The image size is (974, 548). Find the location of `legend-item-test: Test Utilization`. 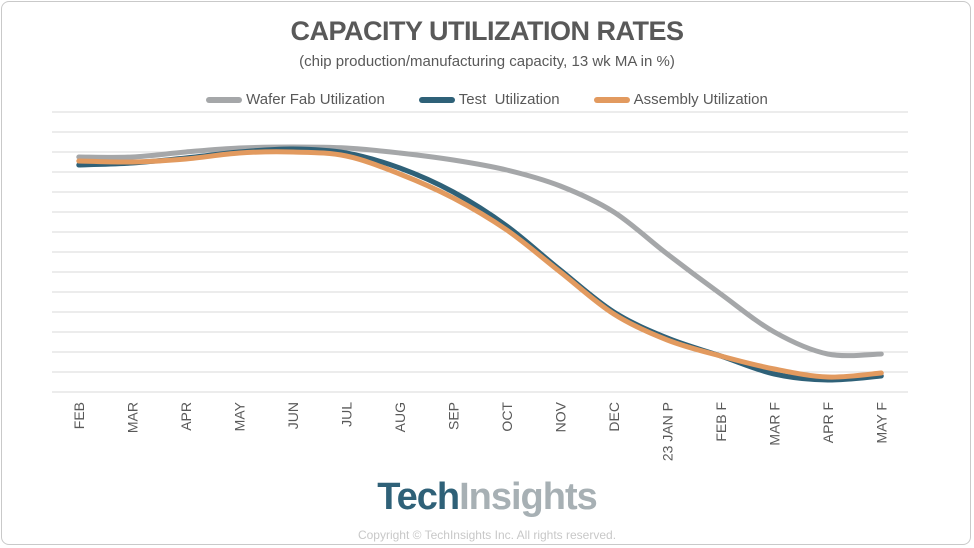

legend-item-test: Test Utilization is located at coordinates (489, 99).